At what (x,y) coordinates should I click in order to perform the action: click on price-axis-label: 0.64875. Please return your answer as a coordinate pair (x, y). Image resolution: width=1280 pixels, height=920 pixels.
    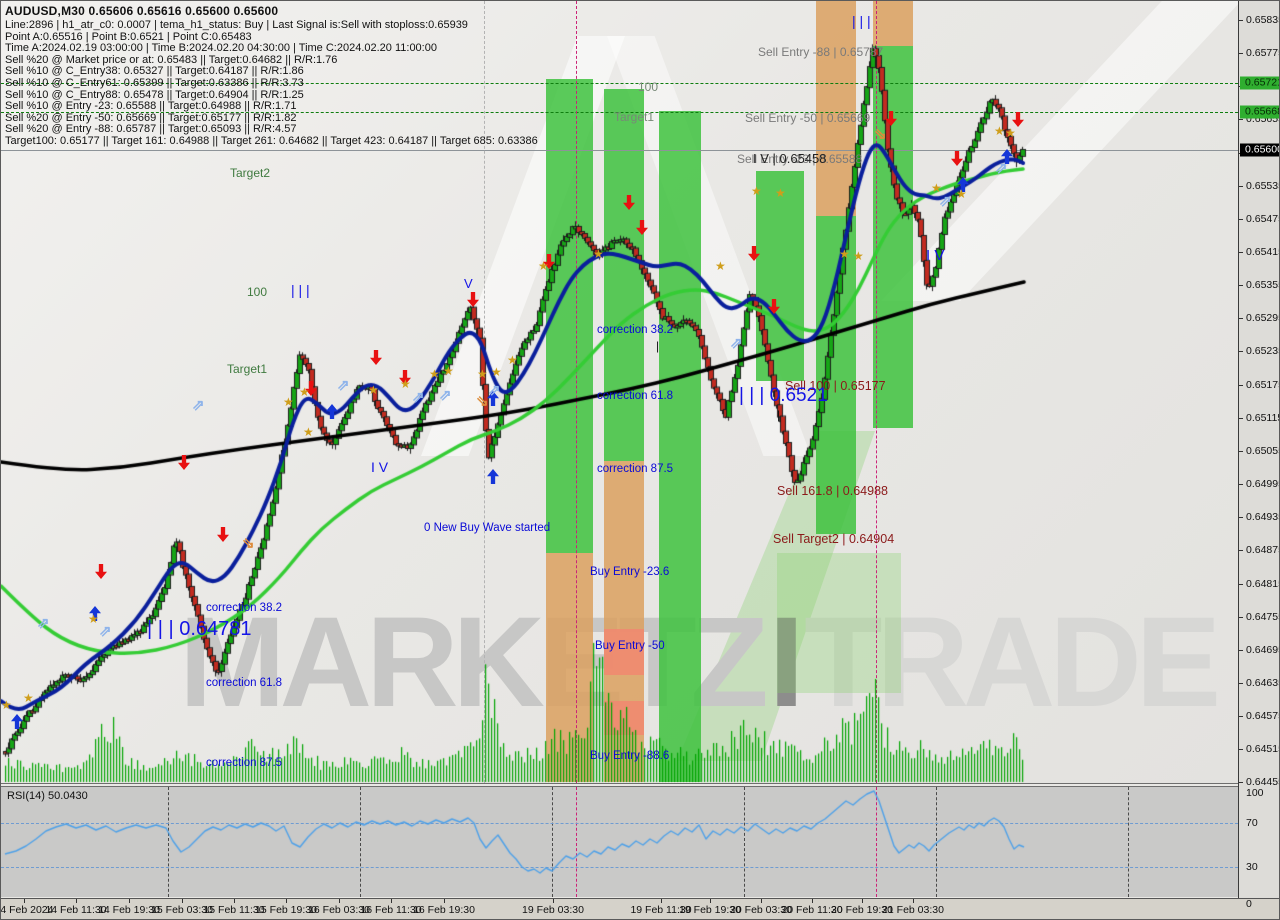
    Looking at the image, I should click on (1262, 550).